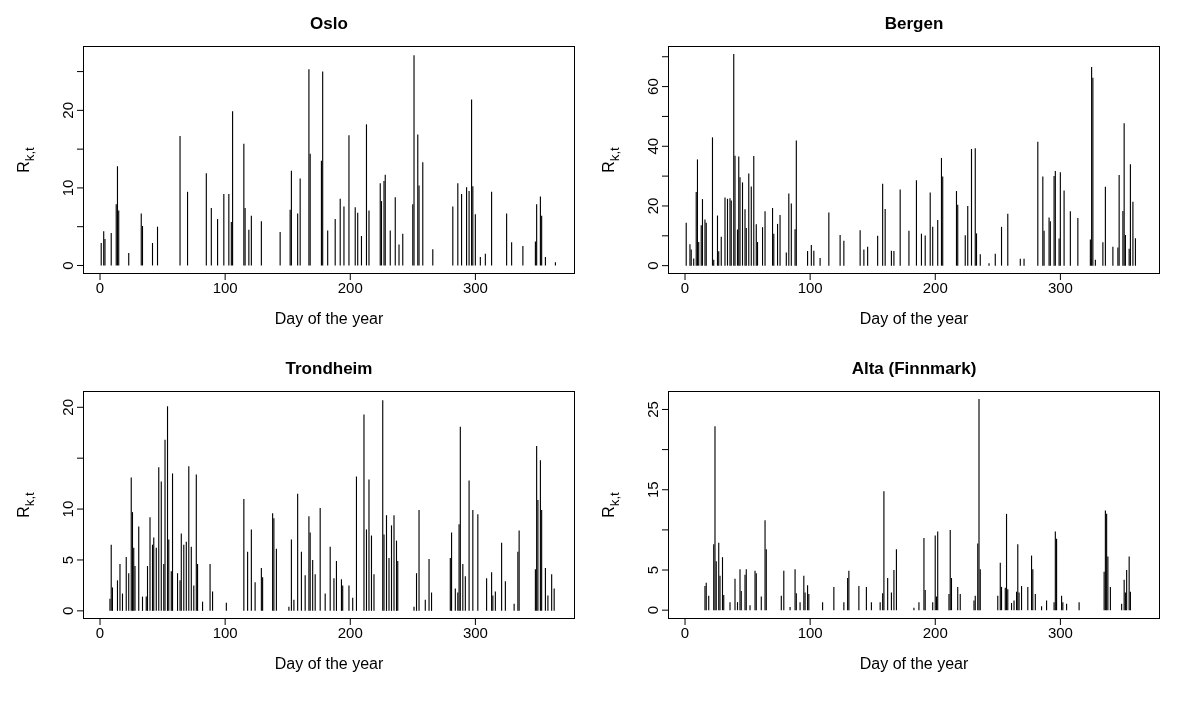  Describe the element at coordinates (329, 24) in the screenshot. I see `chart-title: Oslo` at that location.